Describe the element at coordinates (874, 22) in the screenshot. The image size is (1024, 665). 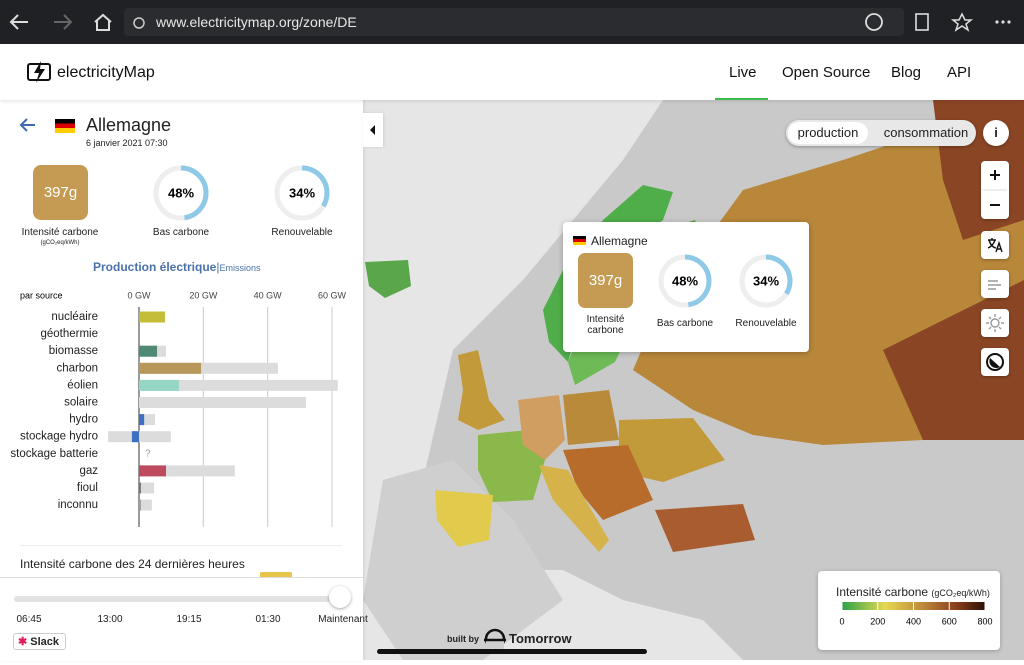
I see `reload-icon` at that location.